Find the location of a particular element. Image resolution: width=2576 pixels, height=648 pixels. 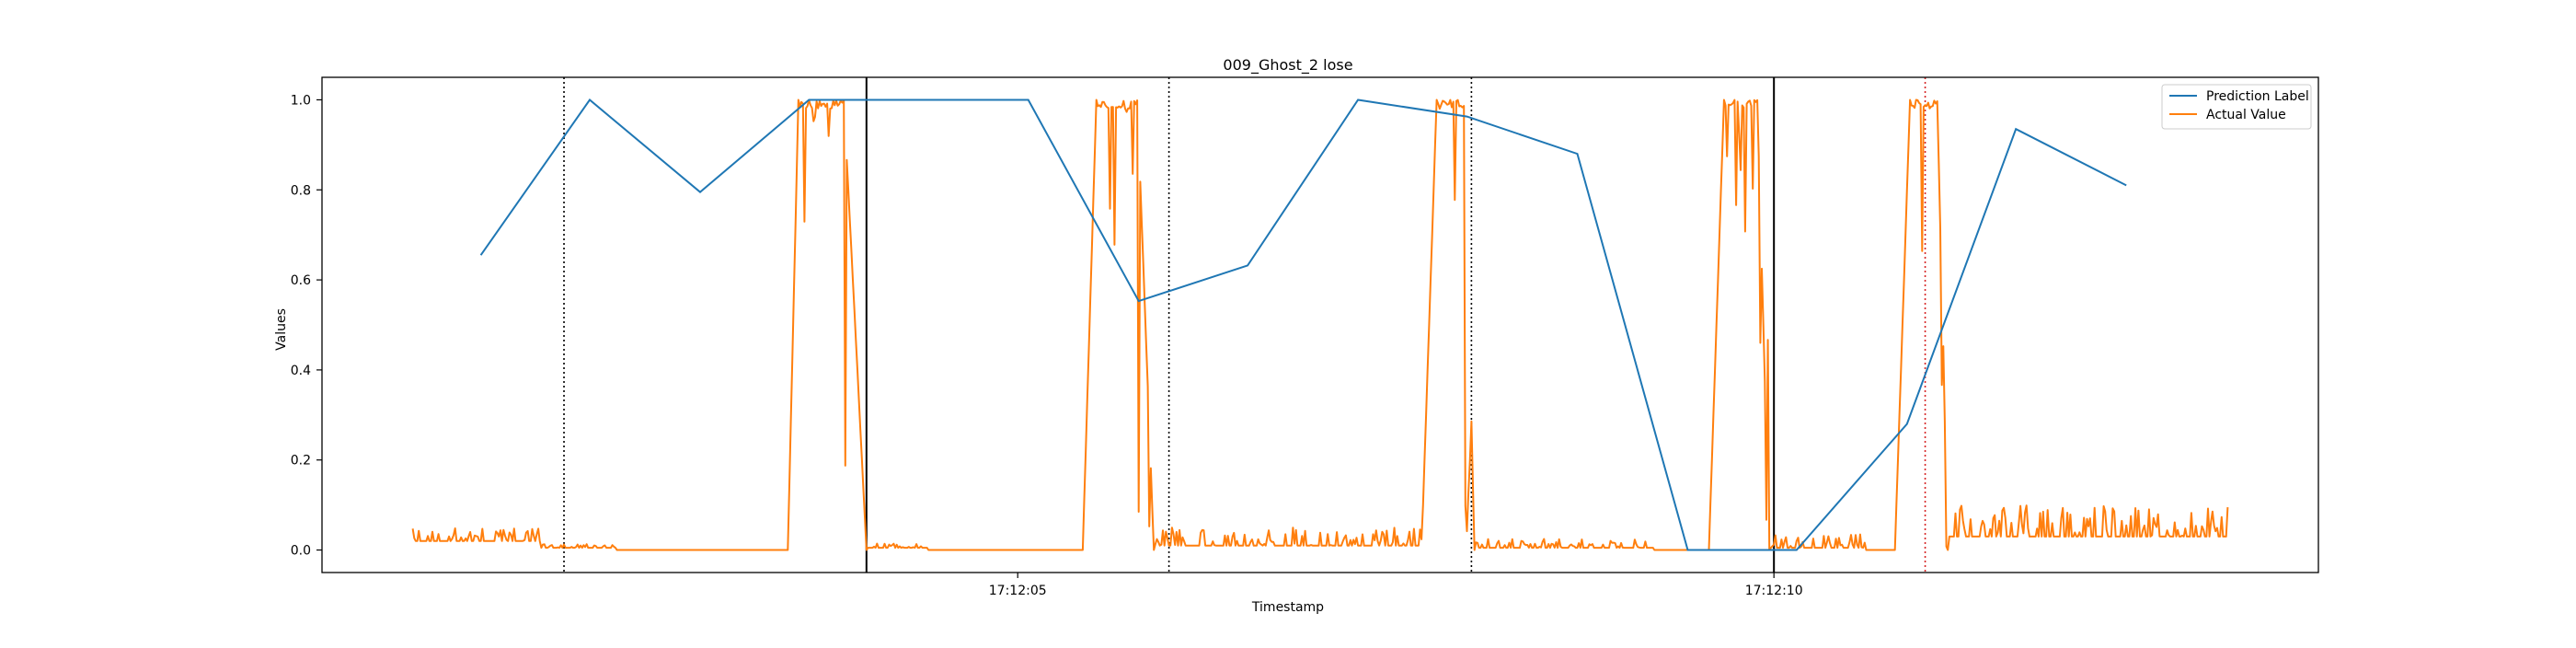

x-tick-label-1: 17:12:05 is located at coordinates (1018, 591).